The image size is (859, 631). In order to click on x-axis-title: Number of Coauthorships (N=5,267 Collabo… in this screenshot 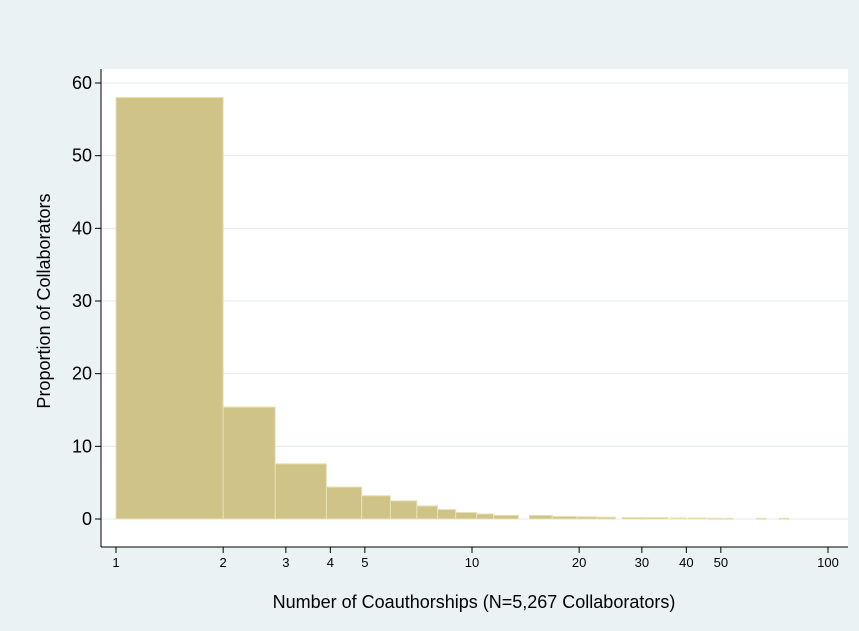, I will do `click(474, 602)`.